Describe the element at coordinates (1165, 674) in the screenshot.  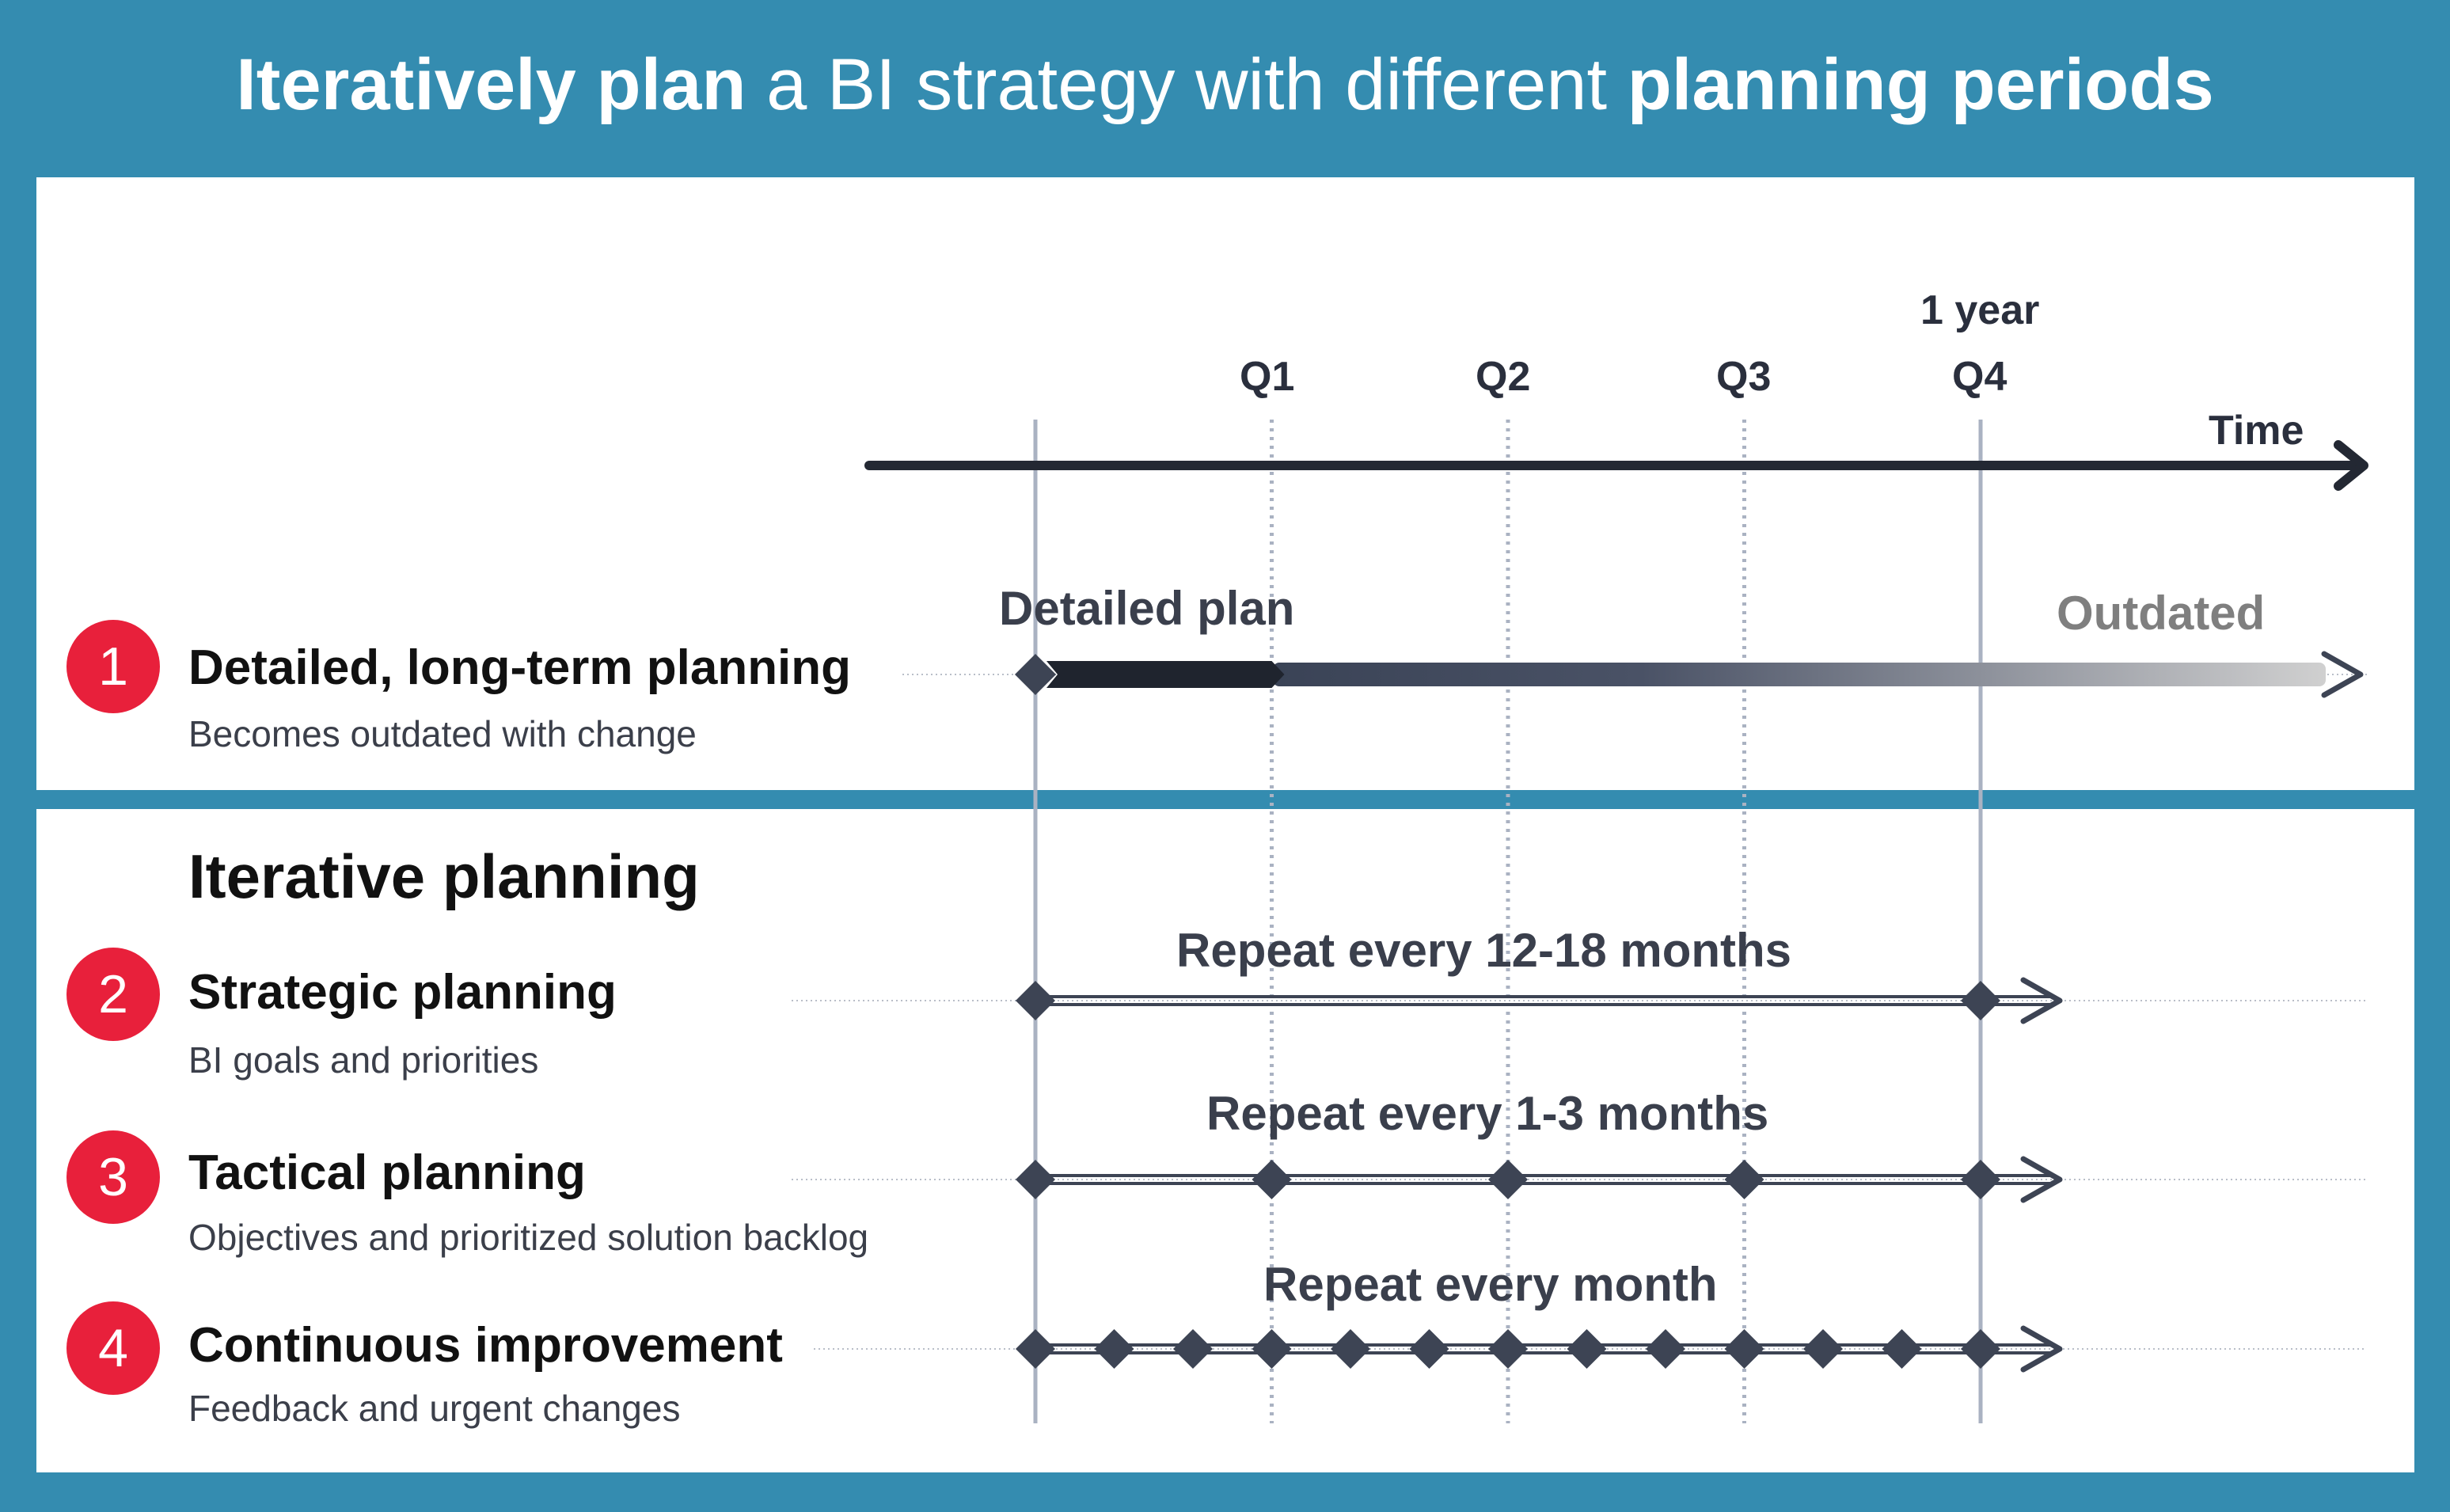
I see `long-term-detailed-bar` at that location.